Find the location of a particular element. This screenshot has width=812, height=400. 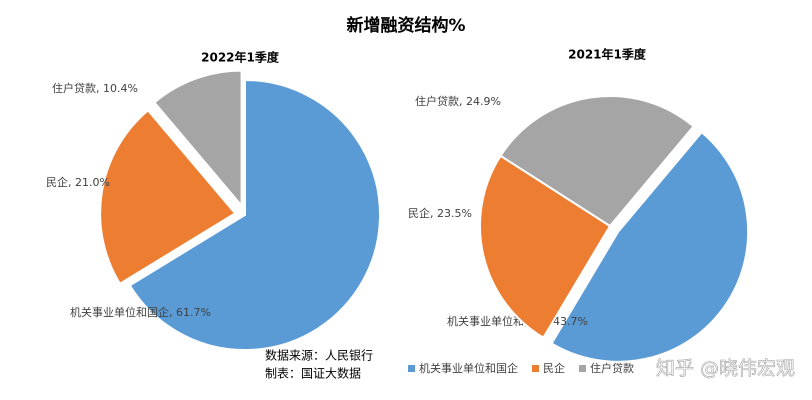

legend-label: 民企 is located at coordinates (554, 368).